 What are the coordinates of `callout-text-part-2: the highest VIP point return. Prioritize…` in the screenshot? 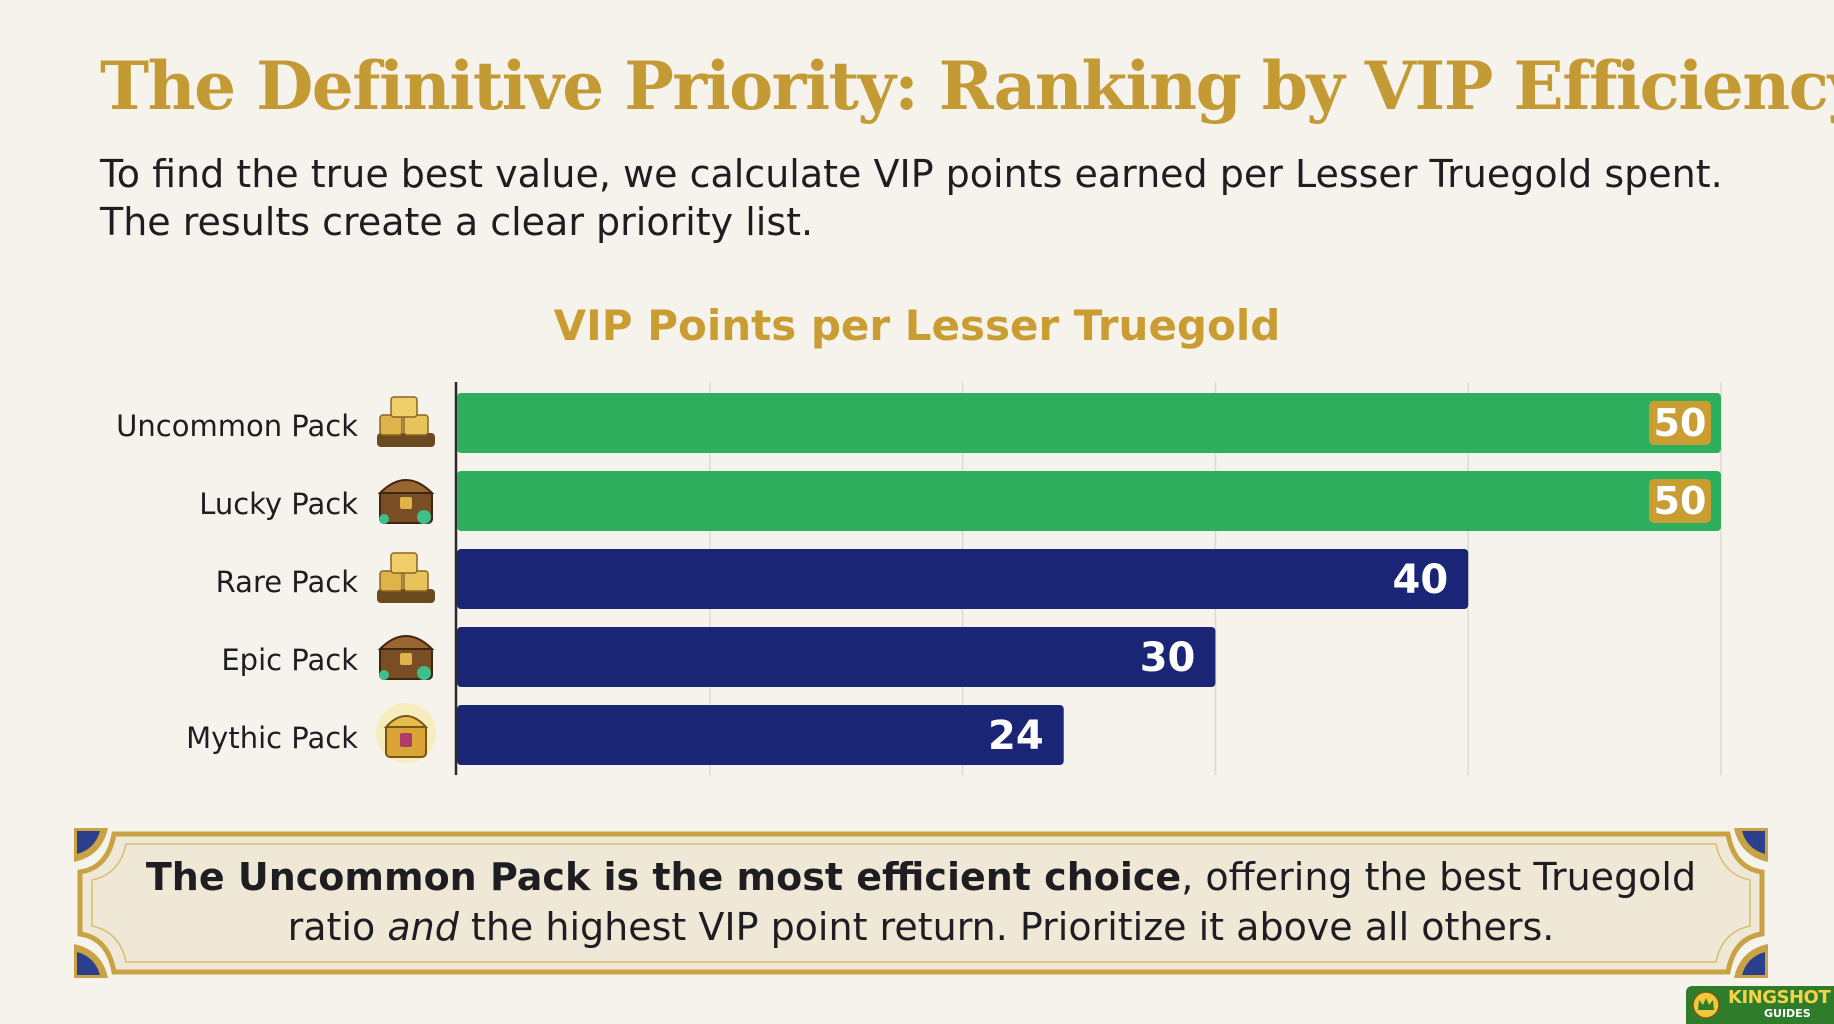 It's located at (1006, 927).